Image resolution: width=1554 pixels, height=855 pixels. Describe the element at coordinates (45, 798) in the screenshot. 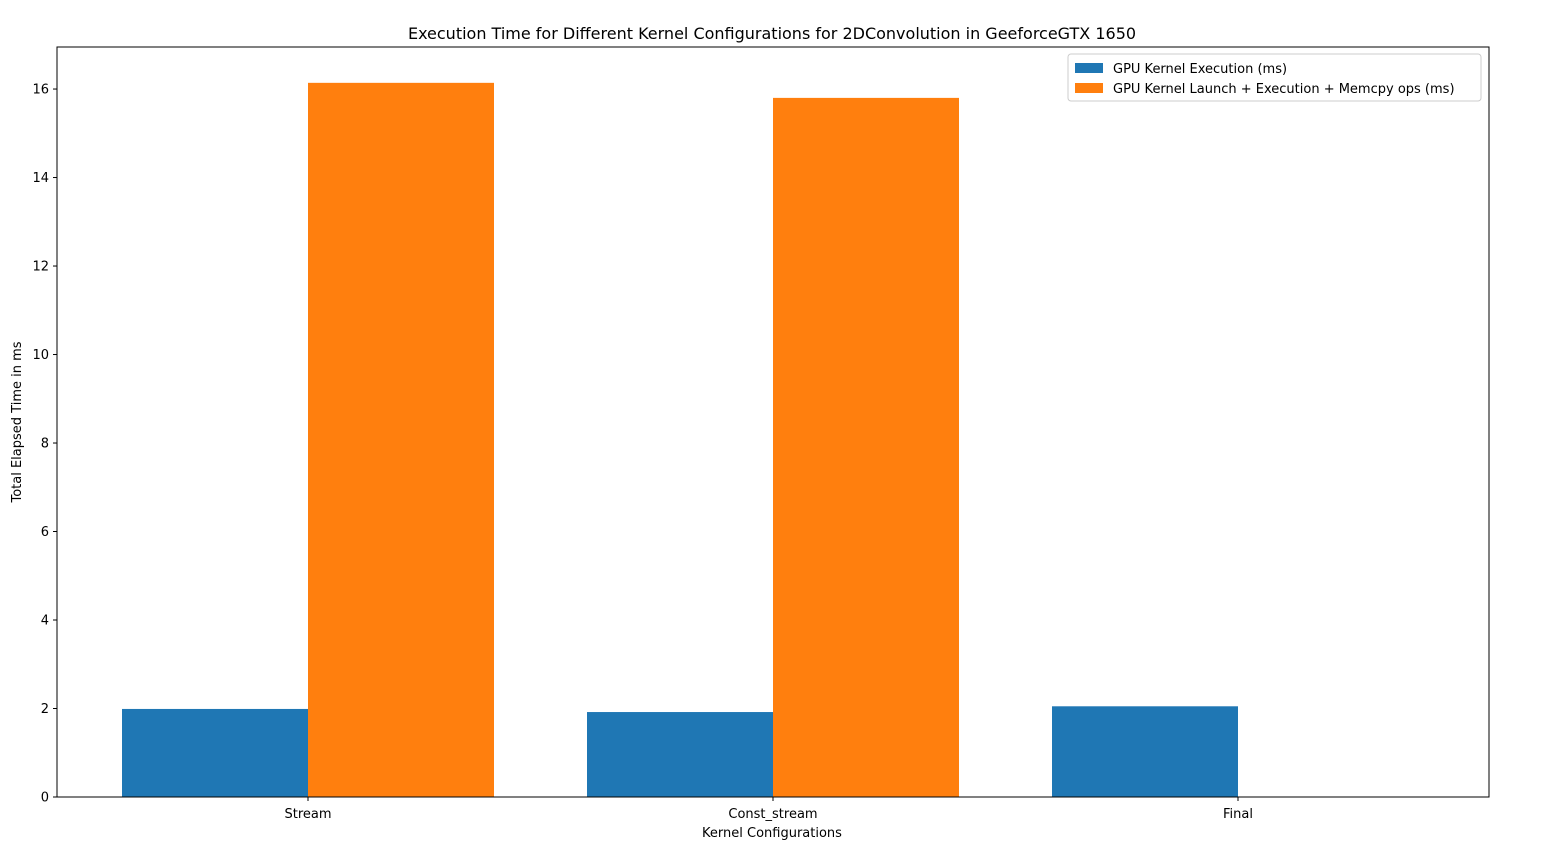

I see `y-tick-label: 0` at that location.